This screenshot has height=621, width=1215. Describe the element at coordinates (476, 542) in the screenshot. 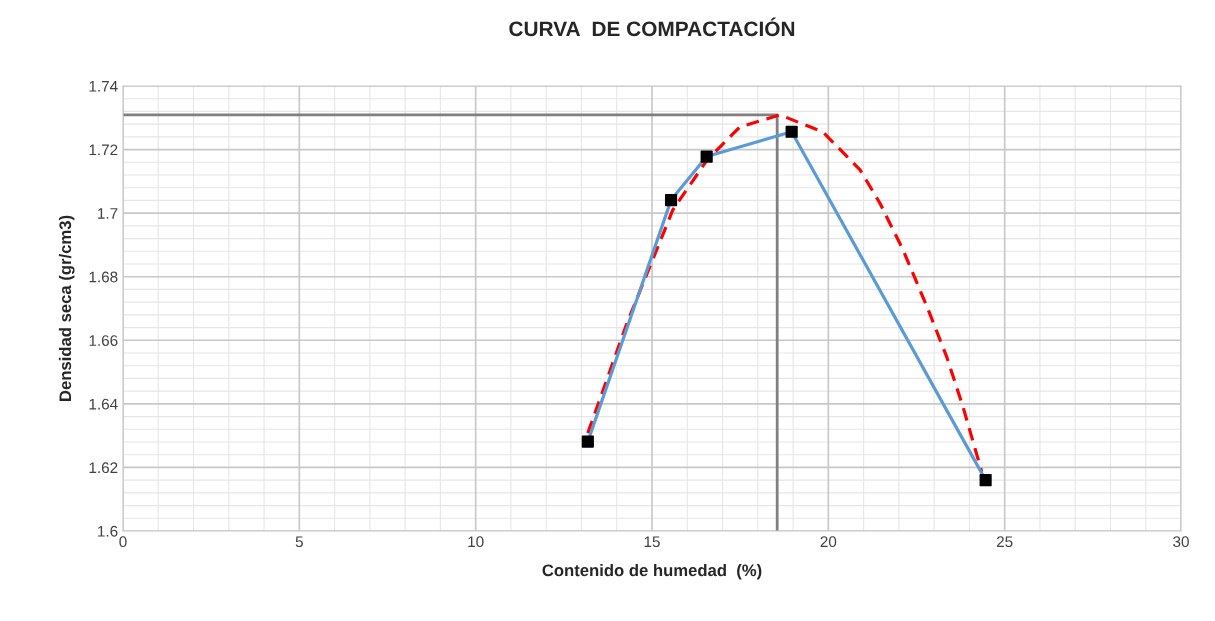

I see `x-tick-label: 10` at that location.